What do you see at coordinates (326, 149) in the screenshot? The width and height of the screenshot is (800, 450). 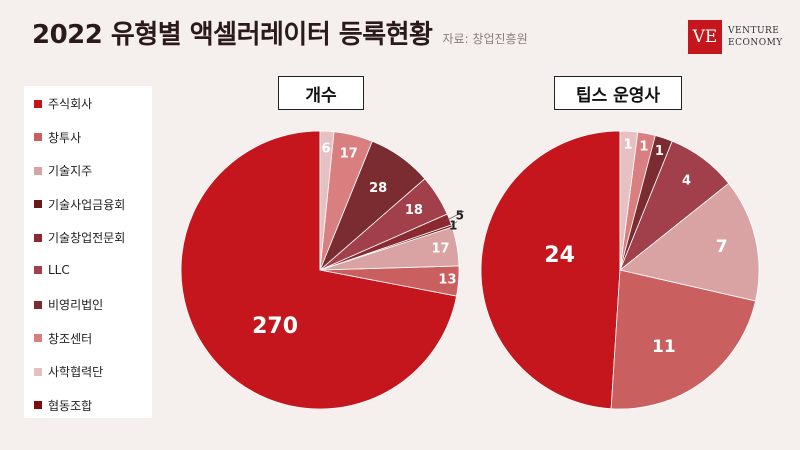 I see `data-label: 6` at bounding box center [326, 149].